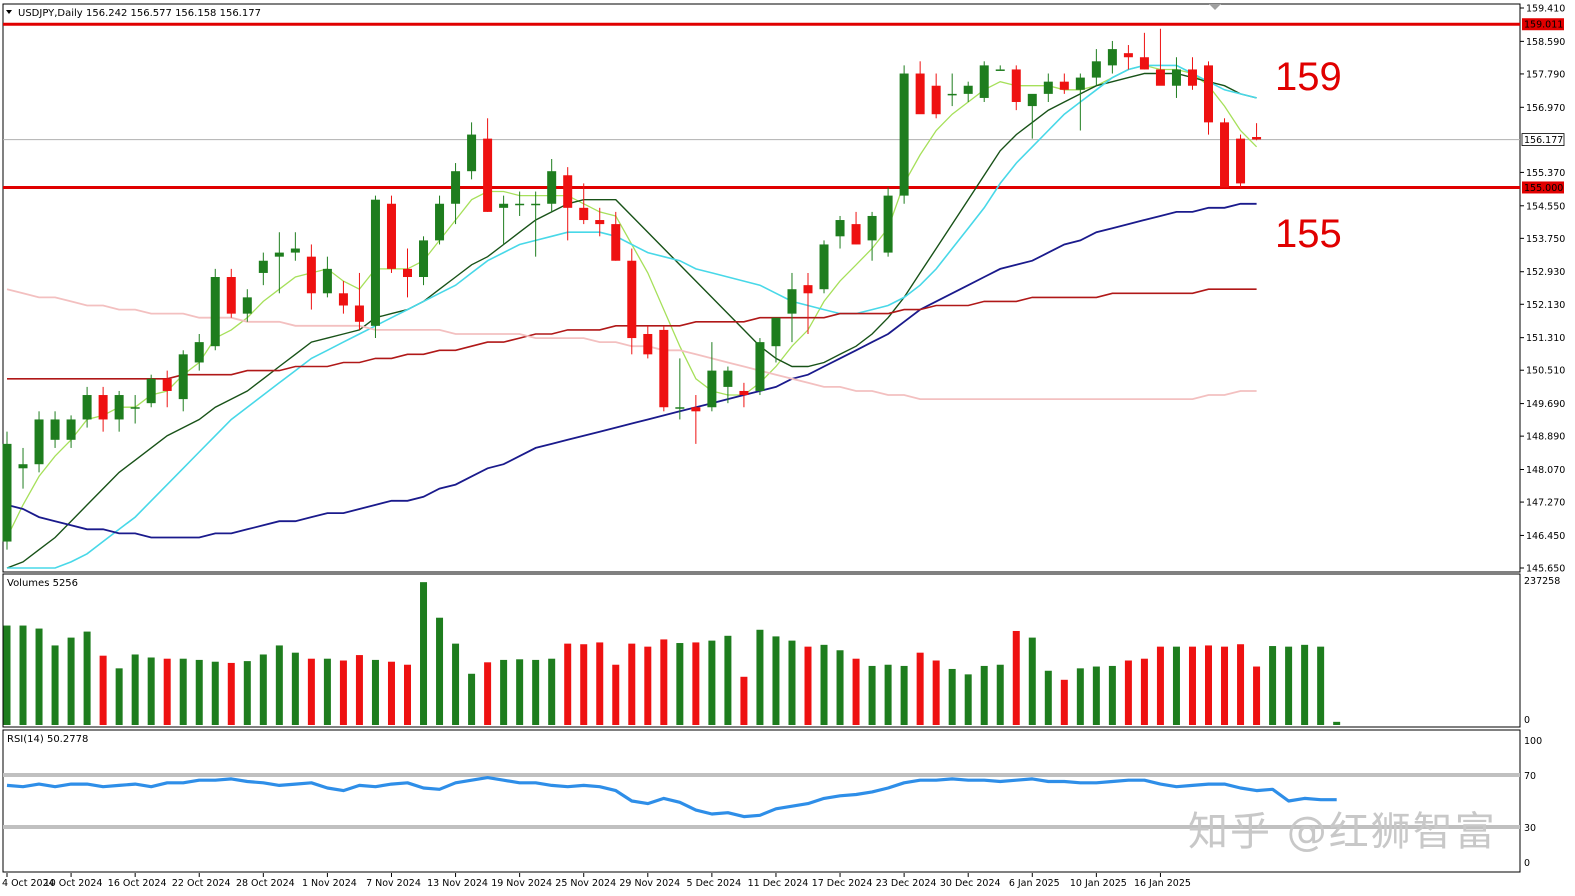  Describe the element at coordinates (1542, 581) in the screenshot. I see `volume-top-tick: 237258` at that location.